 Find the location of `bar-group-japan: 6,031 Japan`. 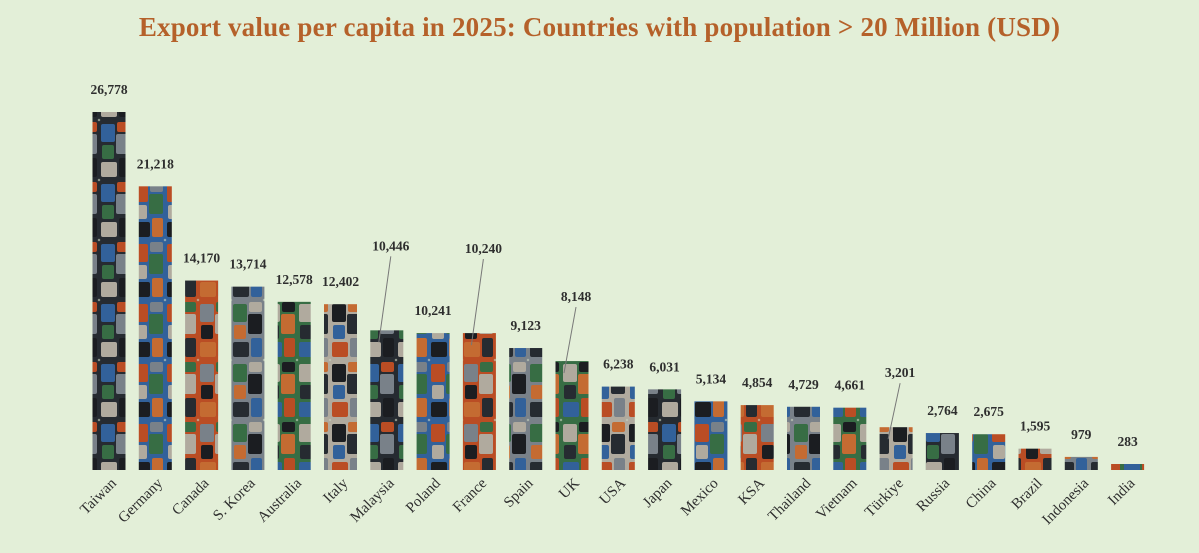

bar-group-japan: 6,031 Japan is located at coordinates (661, 435).